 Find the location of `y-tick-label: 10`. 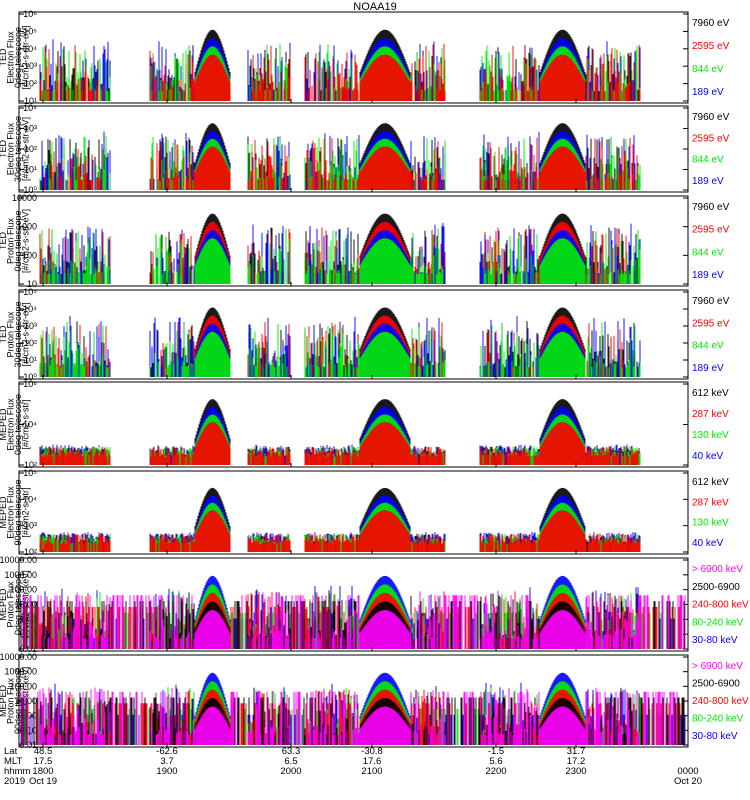

y-tick-label: 10 is located at coordinates (32, 284).